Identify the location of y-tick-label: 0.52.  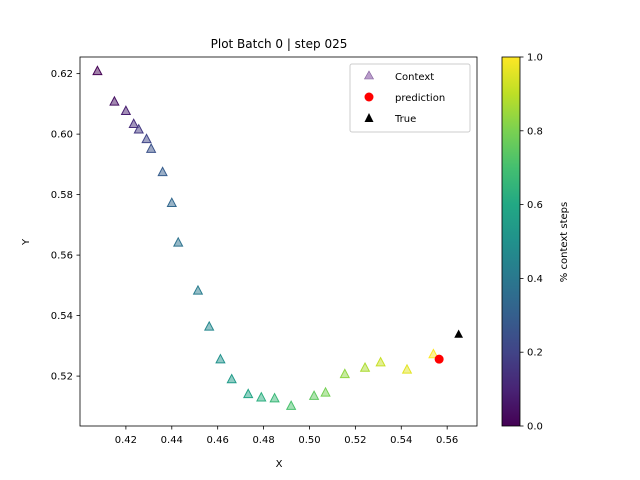
(62, 377).